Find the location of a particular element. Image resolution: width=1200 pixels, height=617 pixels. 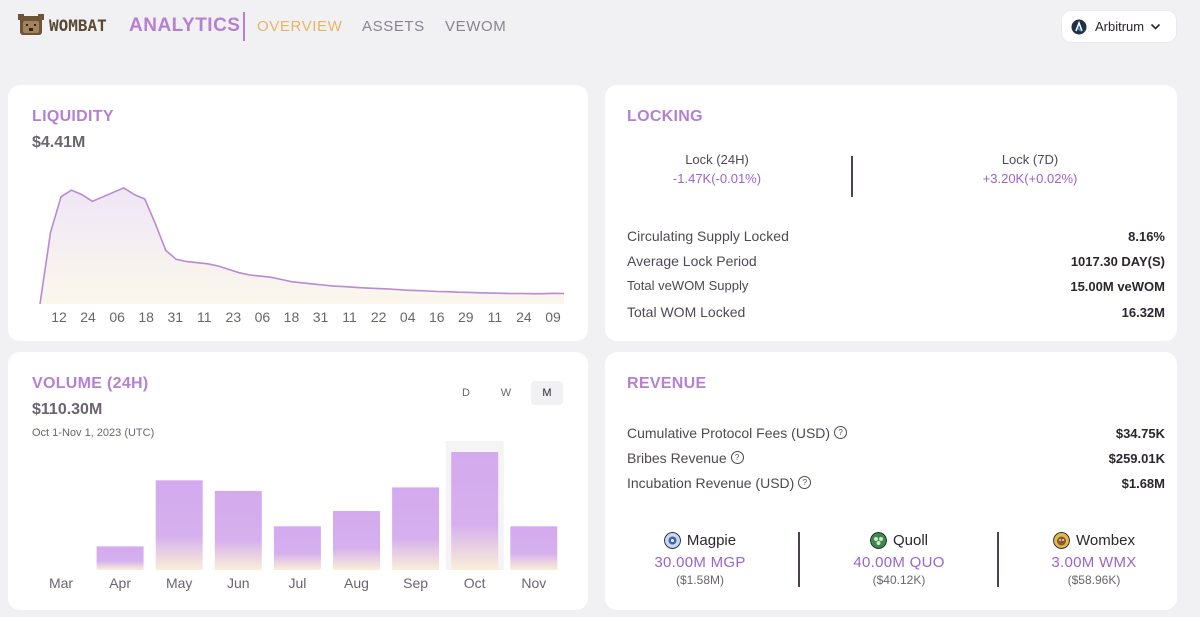

locking-row-label: Total veWOM Supply is located at coordinates (688, 285).